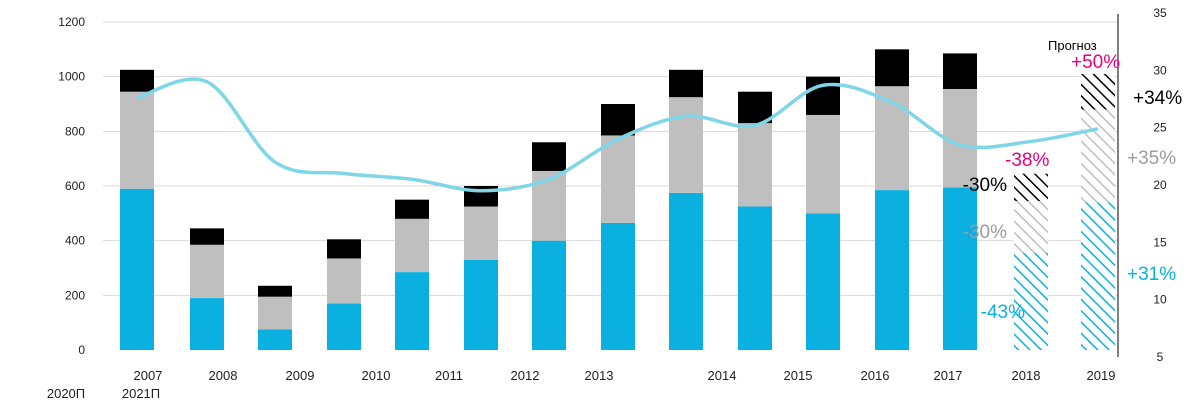 Image resolution: width=1200 pixels, height=418 pixels. Describe the element at coordinates (141, 393) in the screenshot. I see `x-tick-label: 2021П` at that location.